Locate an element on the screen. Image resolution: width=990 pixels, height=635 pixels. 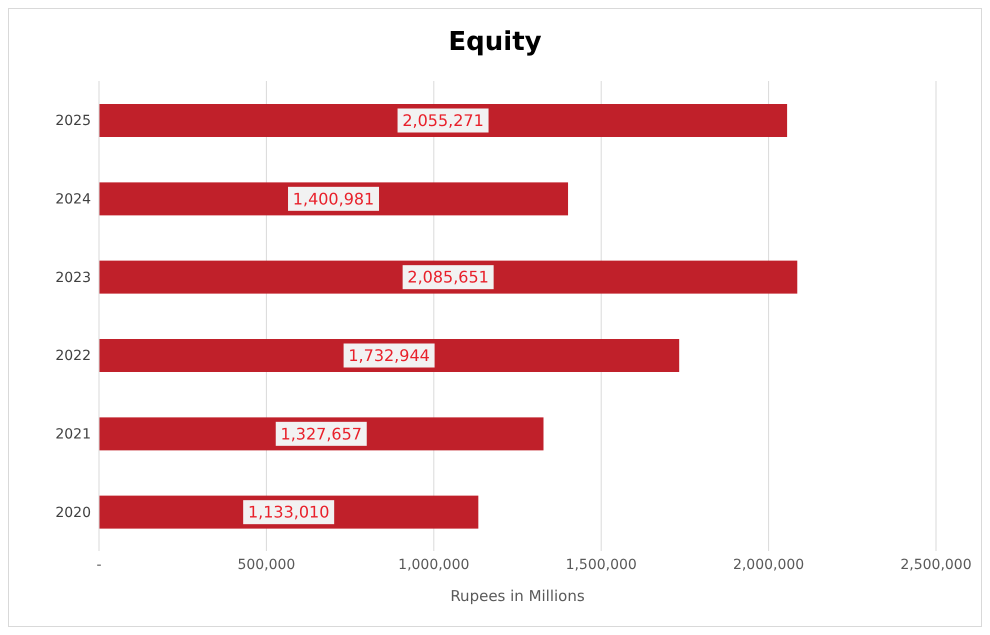
y-tick-label: 2020 is located at coordinates (73, 512).